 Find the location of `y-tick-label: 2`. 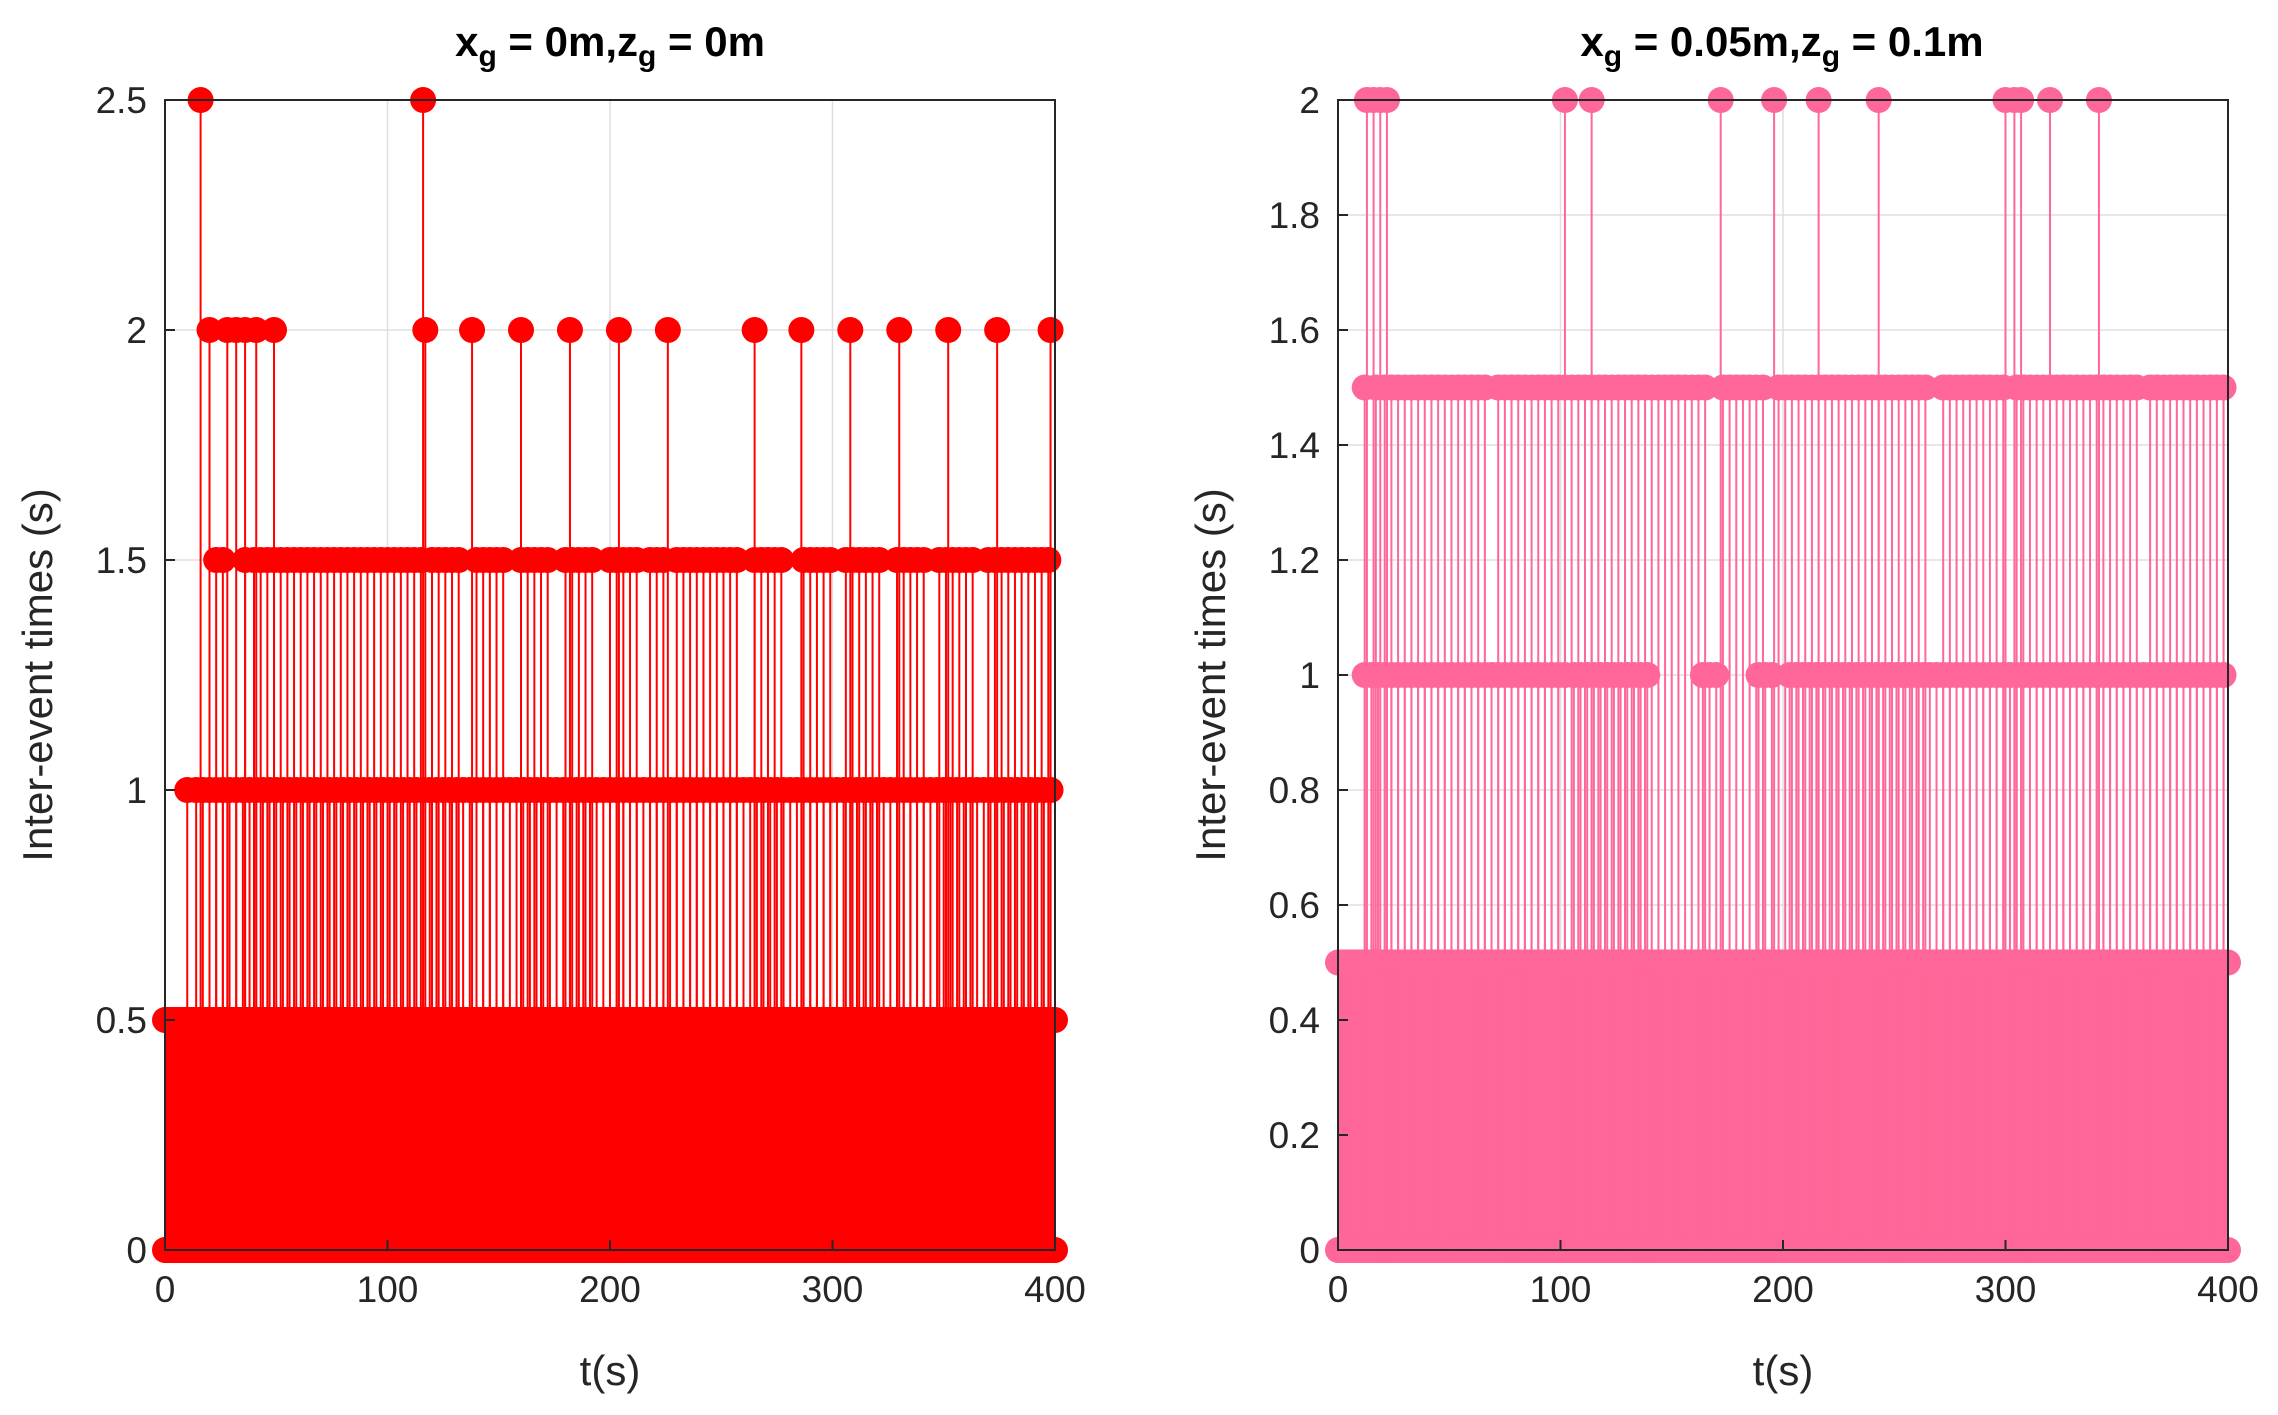

y-tick-label: 2 is located at coordinates (136, 330).